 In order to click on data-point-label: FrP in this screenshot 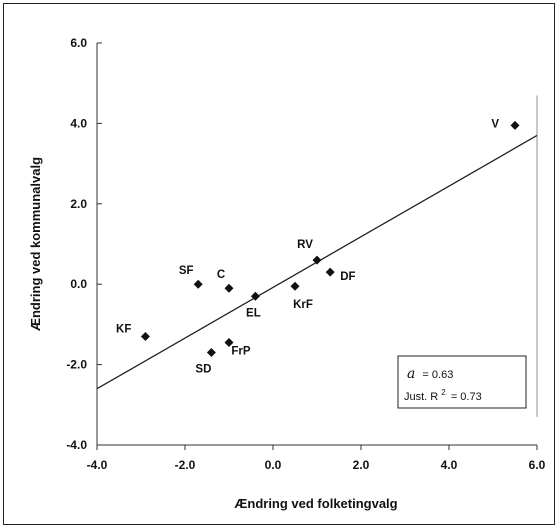, I will do `click(241, 351)`.